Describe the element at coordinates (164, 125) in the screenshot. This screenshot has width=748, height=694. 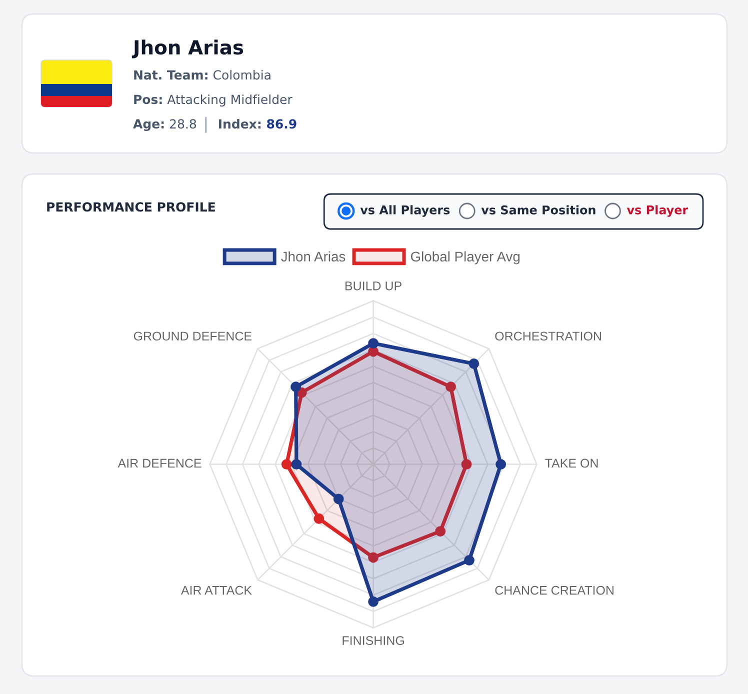
I see `text: Age: 28.8` at that location.